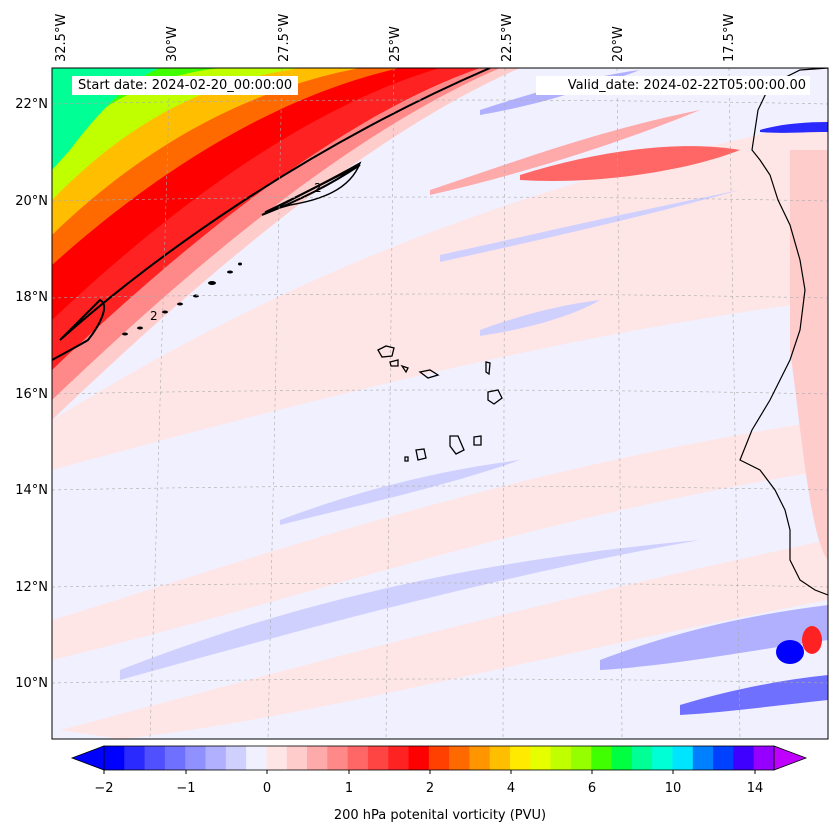  I want to click on lat-label: 18°N, so click(31, 297).